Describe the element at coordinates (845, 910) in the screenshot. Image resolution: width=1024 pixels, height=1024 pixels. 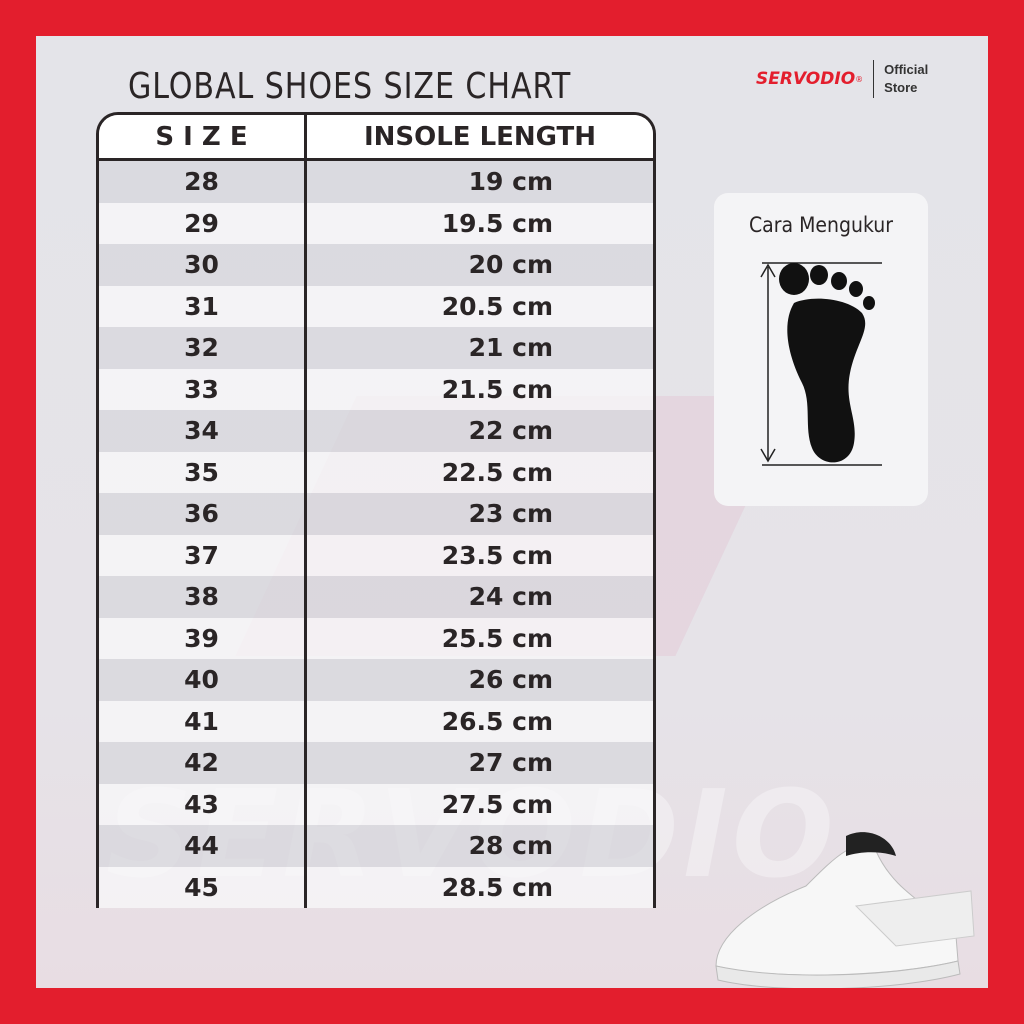
I see `sneaker-image` at that location.